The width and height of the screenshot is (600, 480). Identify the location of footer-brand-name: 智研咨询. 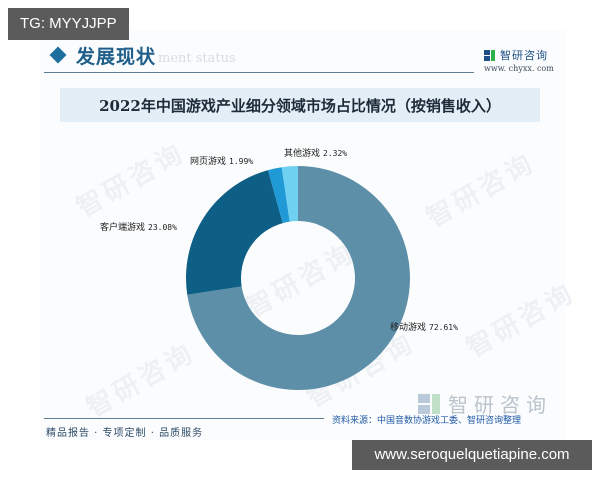
(500, 405).